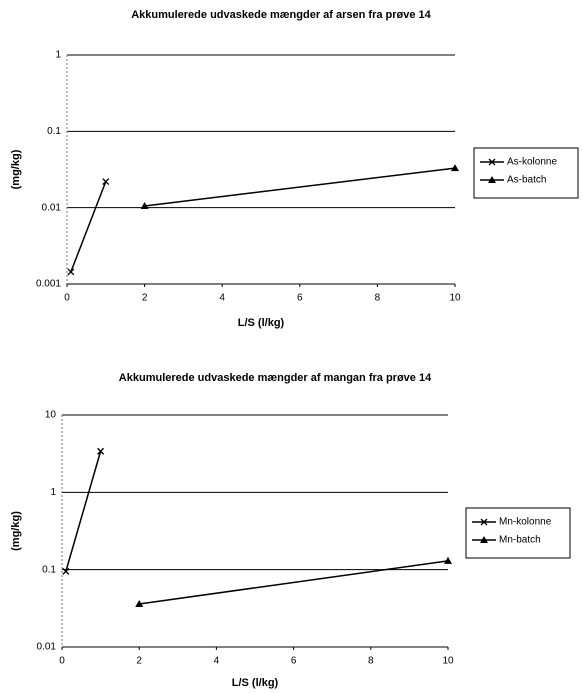  What do you see at coordinates (48, 284) in the screenshot?
I see `y-tick-label: 0.001` at bounding box center [48, 284].